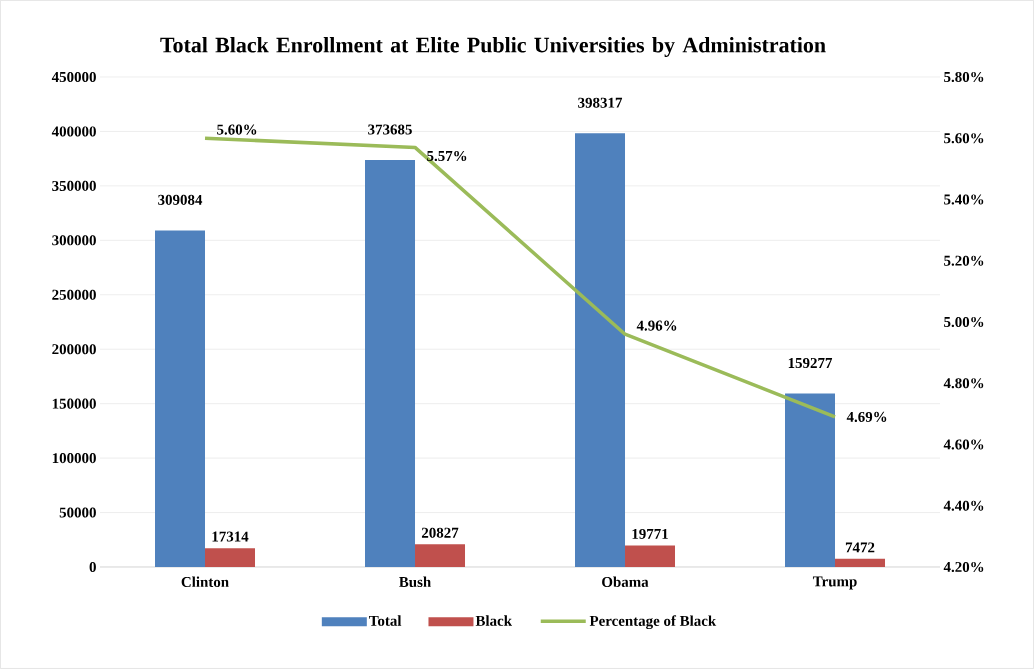 Image resolution: width=1034 pixels, height=669 pixels. Describe the element at coordinates (74, 240) in the screenshot. I see `y-tick-label: 300000` at that location.